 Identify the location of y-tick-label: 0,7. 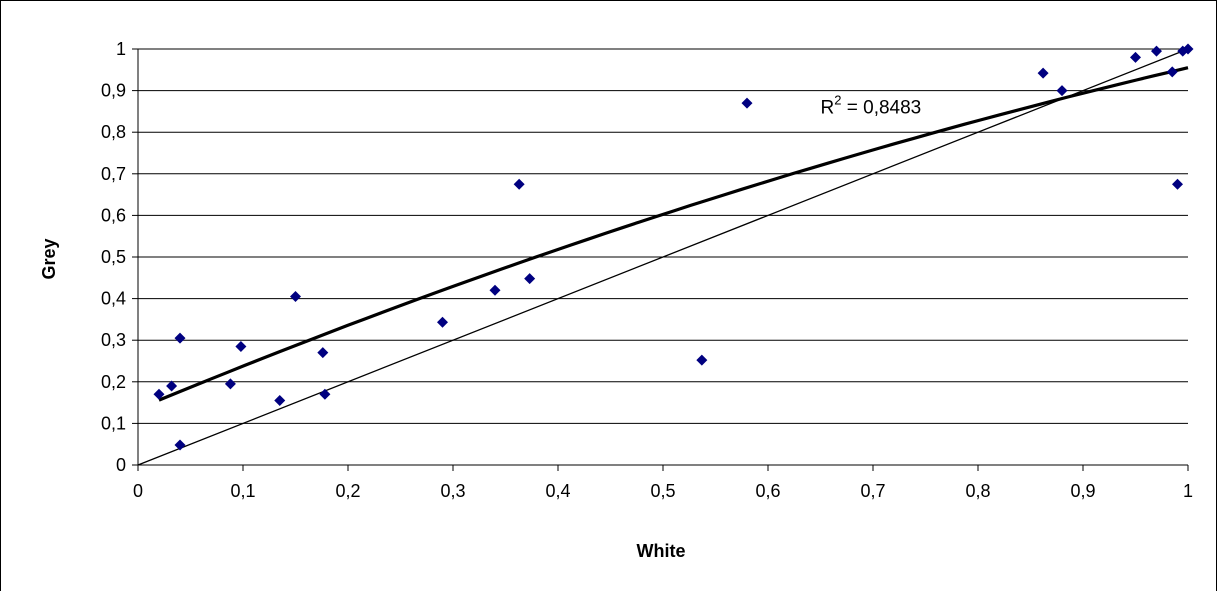
(113, 174).